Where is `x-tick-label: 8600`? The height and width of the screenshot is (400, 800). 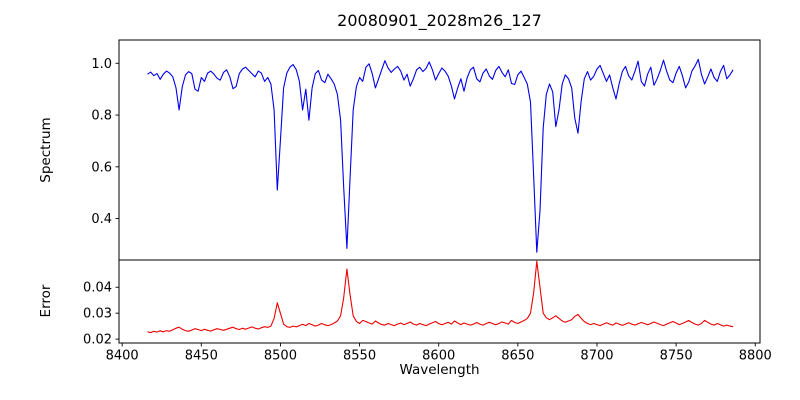
x-tick-label: 8600 is located at coordinates (438, 356).